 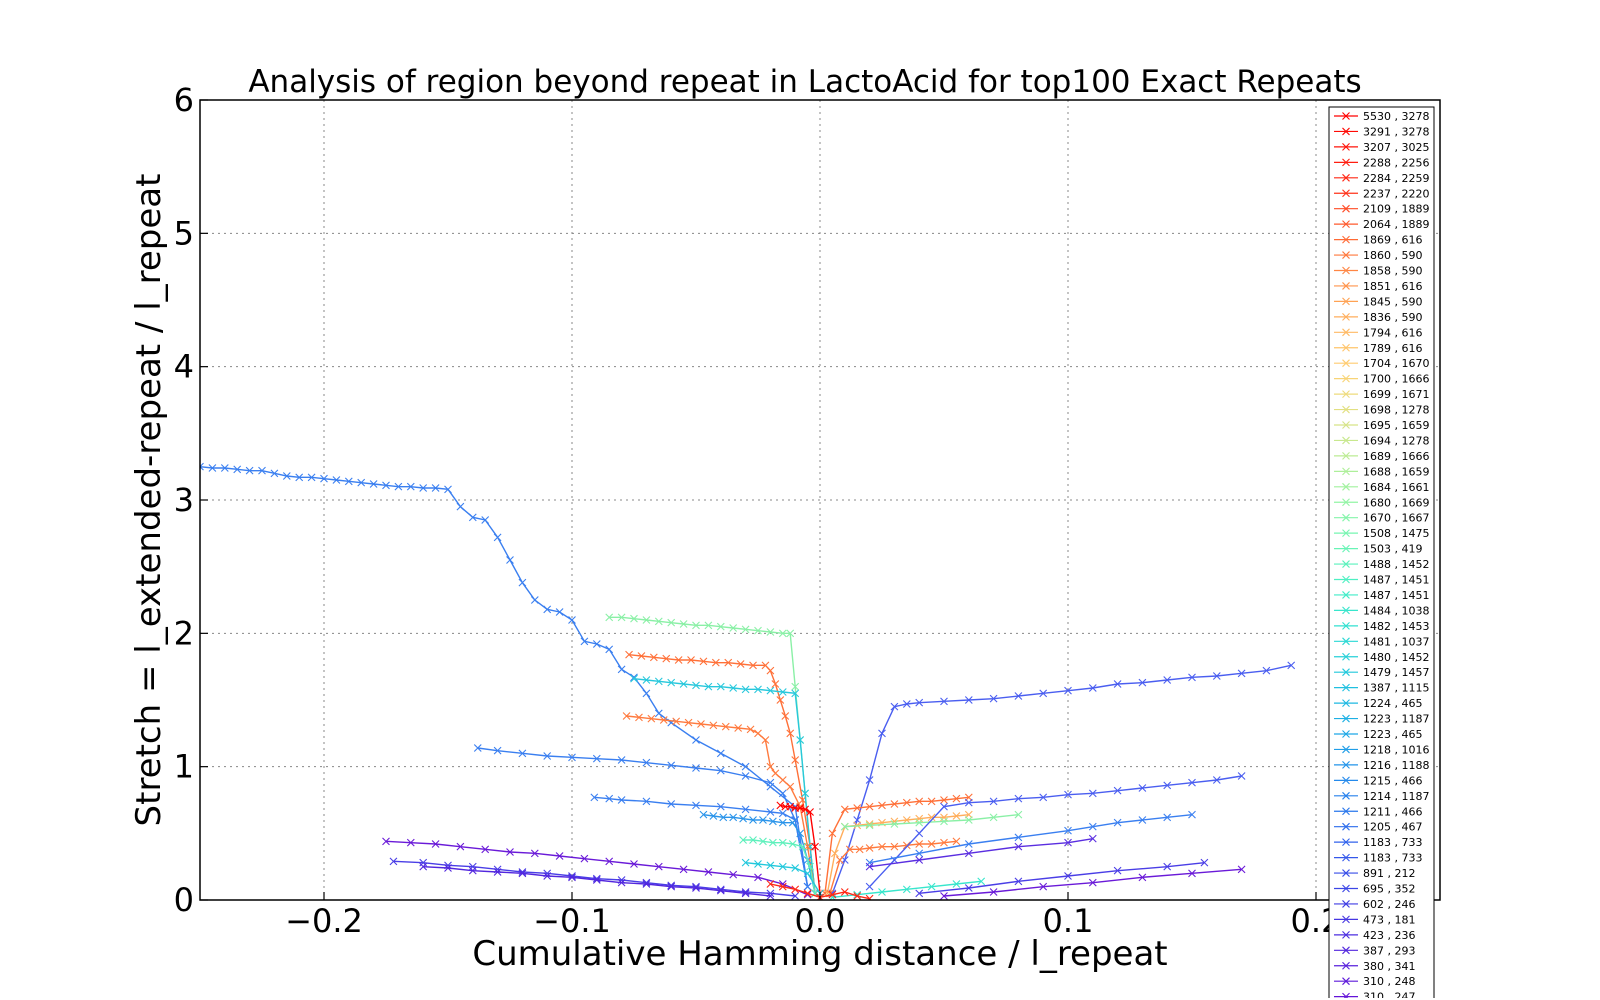 I want to click on legend-item: 1699 , 1671, so click(x=1381, y=394).